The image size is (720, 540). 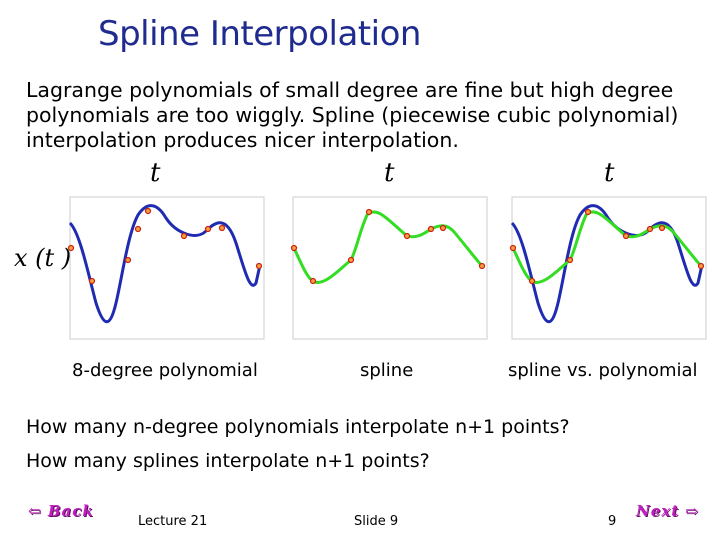 What do you see at coordinates (389, 268) in the screenshot?
I see `spline-plot` at bounding box center [389, 268].